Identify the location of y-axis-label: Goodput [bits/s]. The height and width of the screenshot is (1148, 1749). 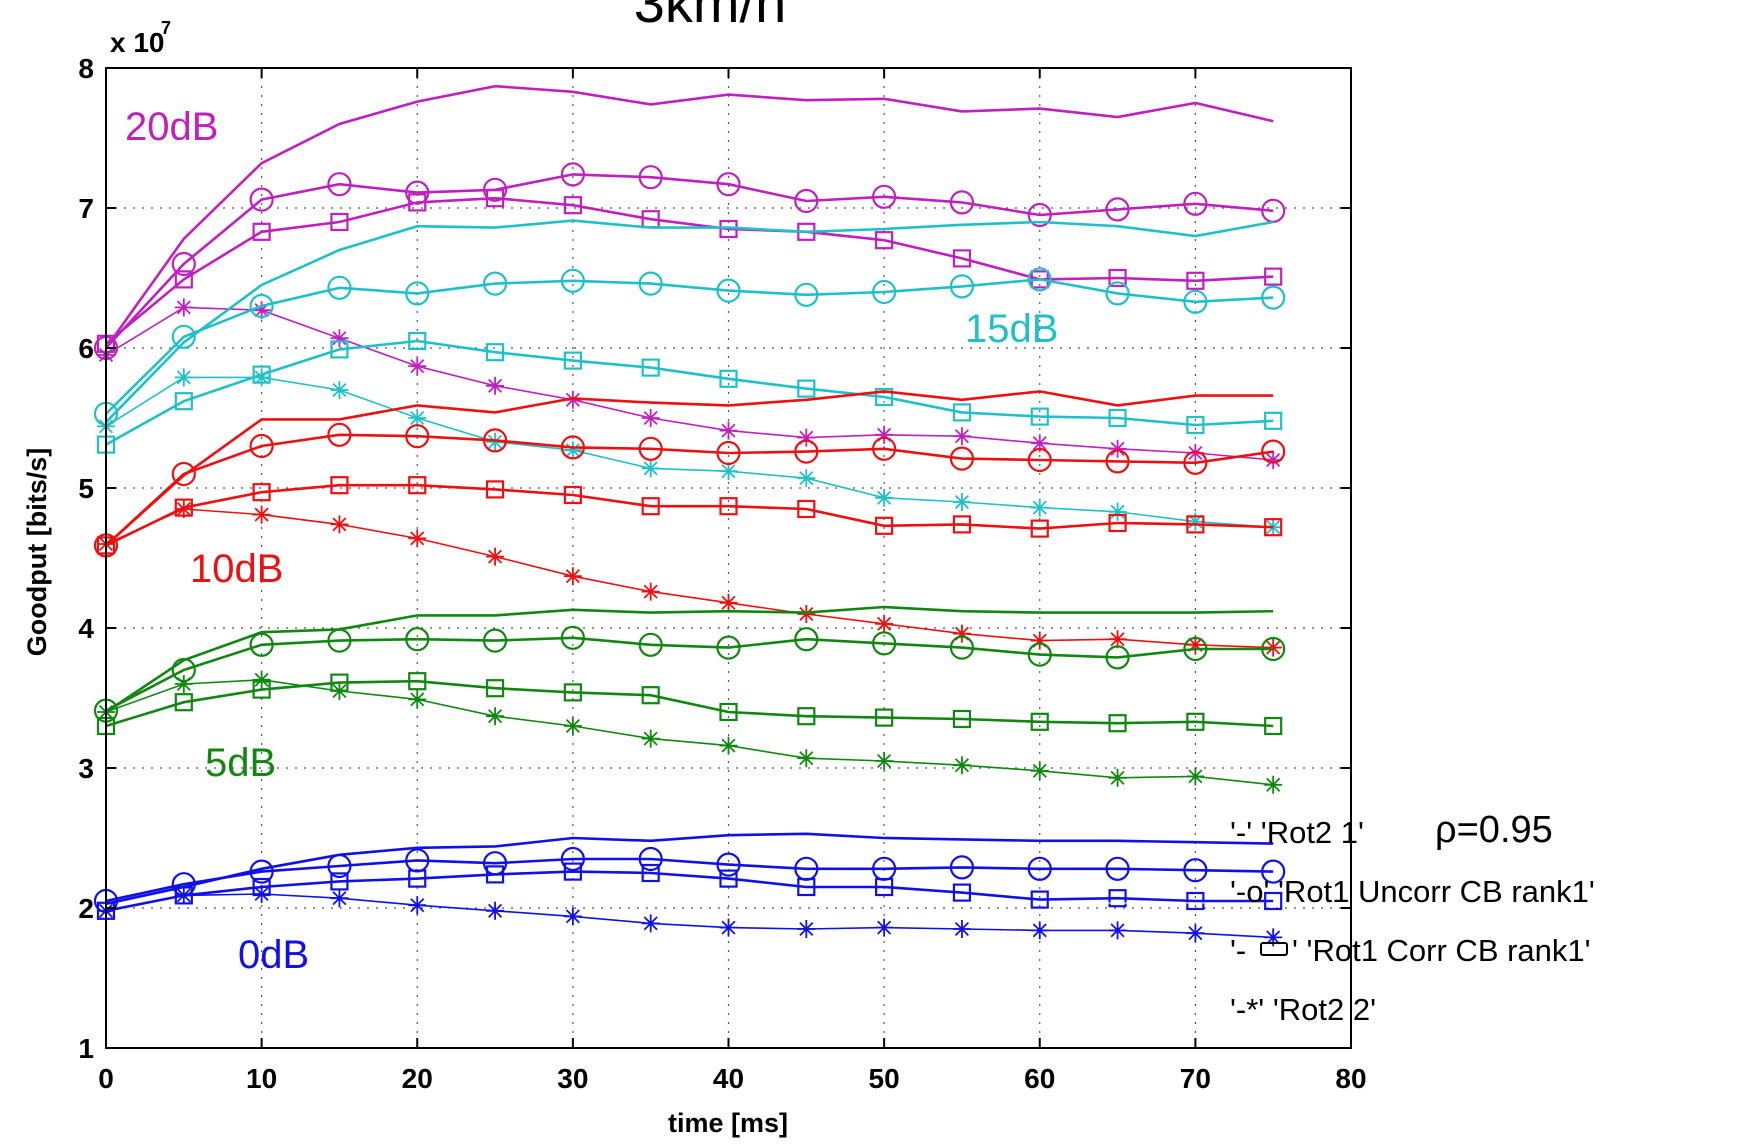
(37, 552).